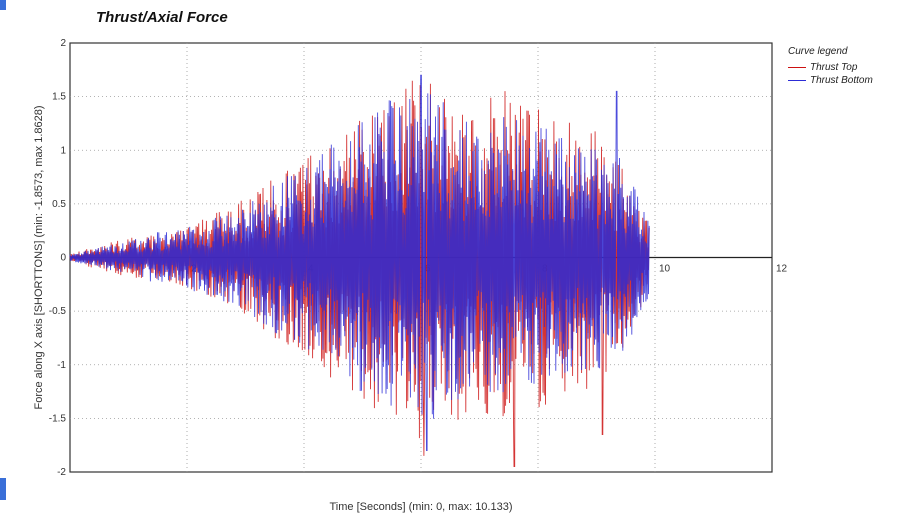  I want to click on y-tick-label: -0.5, so click(58, 311).